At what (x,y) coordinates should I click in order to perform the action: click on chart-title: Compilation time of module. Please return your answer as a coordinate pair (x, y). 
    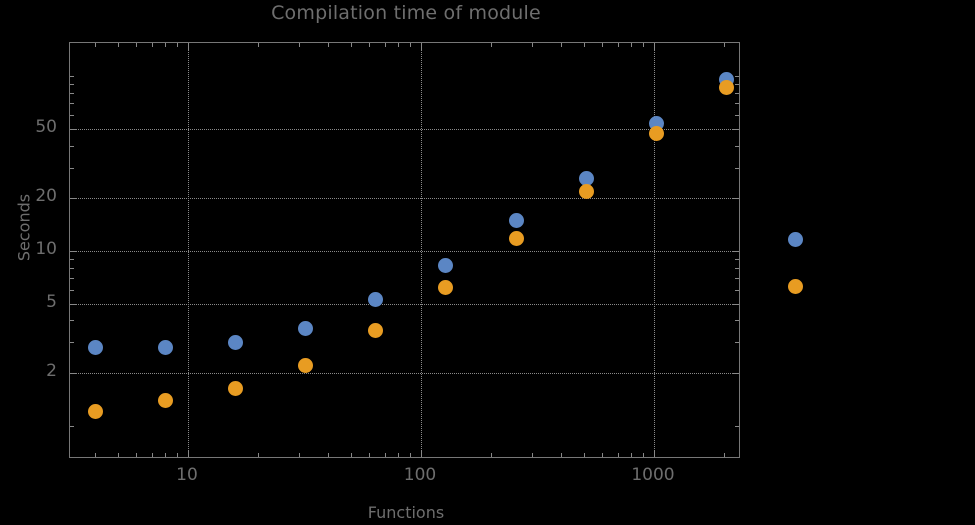
    Looking at the image, I should click on (406, 13).